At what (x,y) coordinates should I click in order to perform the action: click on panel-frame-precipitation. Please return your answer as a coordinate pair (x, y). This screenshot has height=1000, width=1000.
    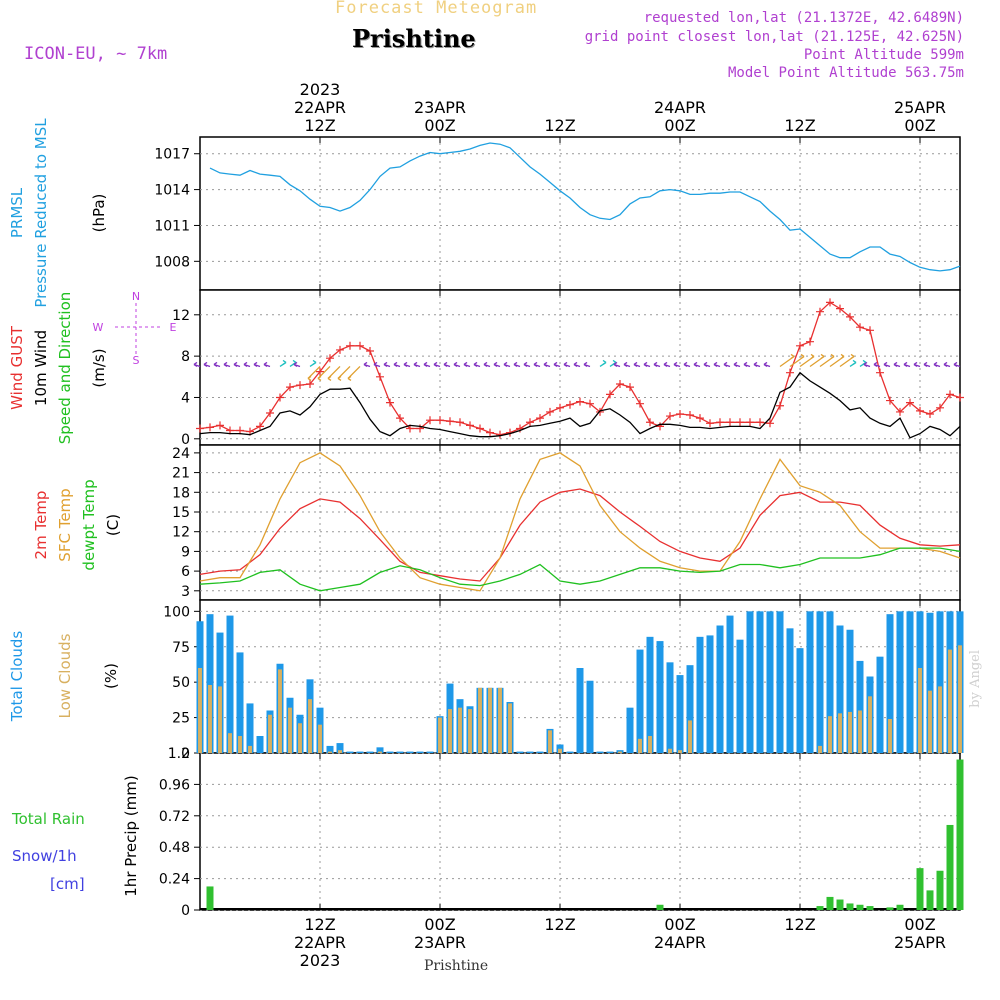
    Looking at the image, I should click on (580, 831).